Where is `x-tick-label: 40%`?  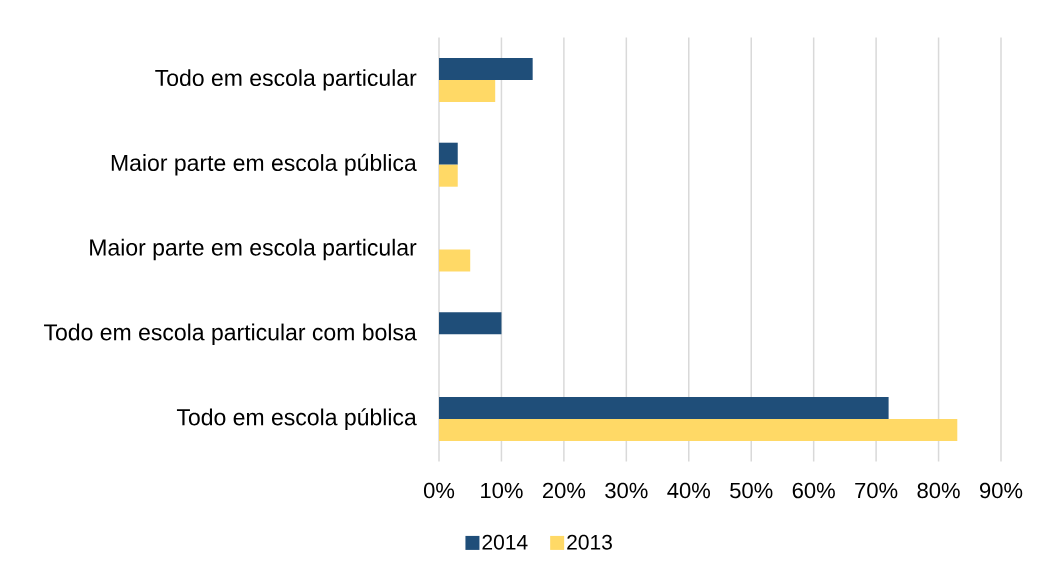 x-tick-label: 40% is located at coordinates (688, 490).